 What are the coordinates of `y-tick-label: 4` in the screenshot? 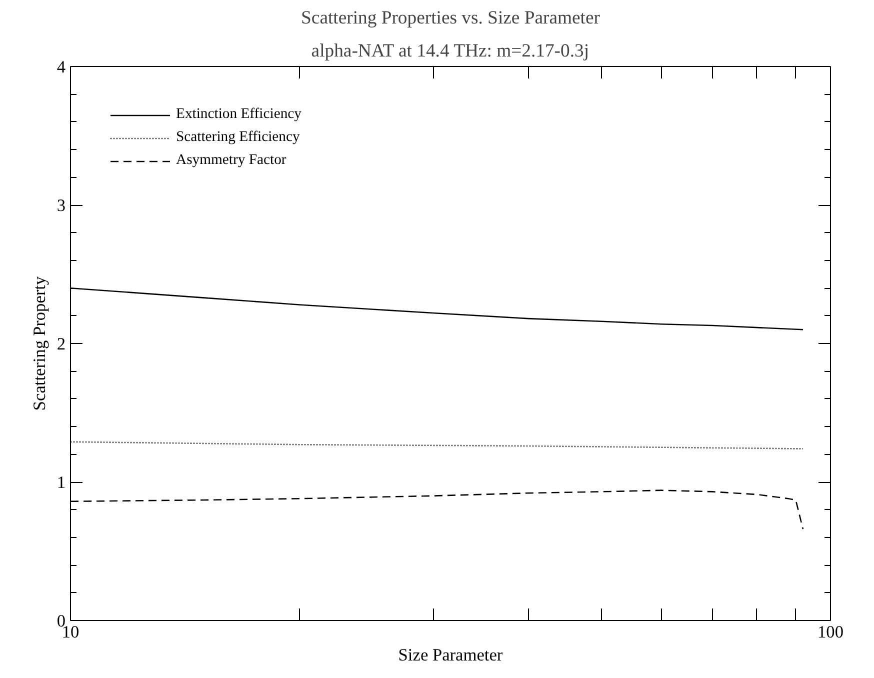 It's located at (61, 67).